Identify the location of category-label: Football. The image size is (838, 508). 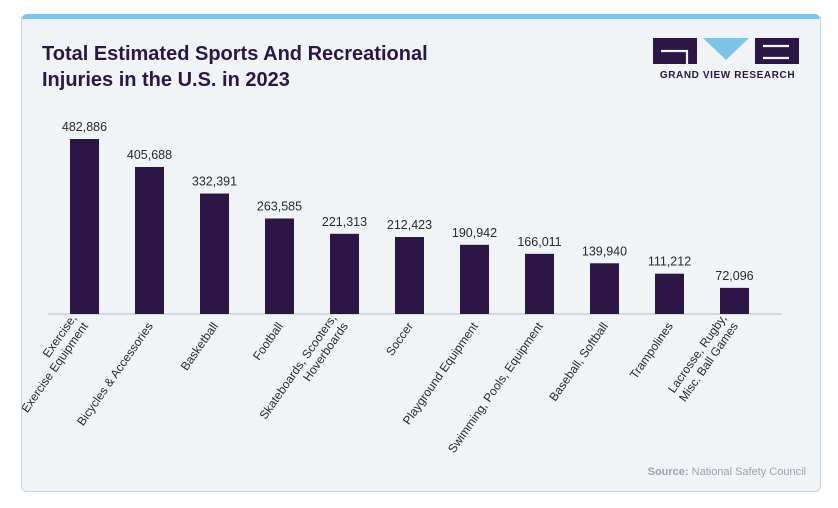
(268, 341).